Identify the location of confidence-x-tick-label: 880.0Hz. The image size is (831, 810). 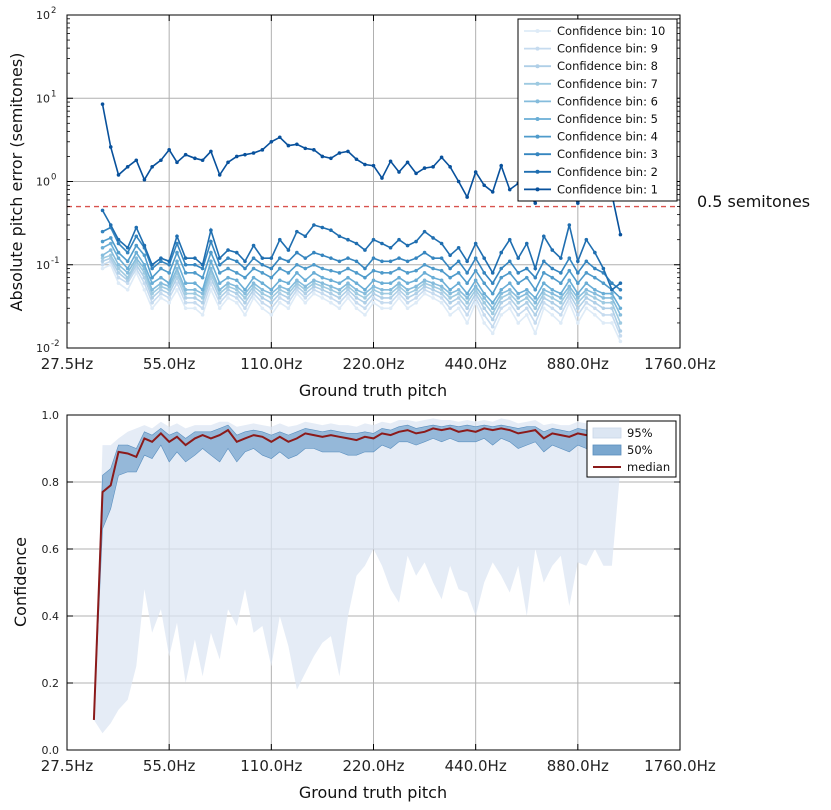
(578, 766).